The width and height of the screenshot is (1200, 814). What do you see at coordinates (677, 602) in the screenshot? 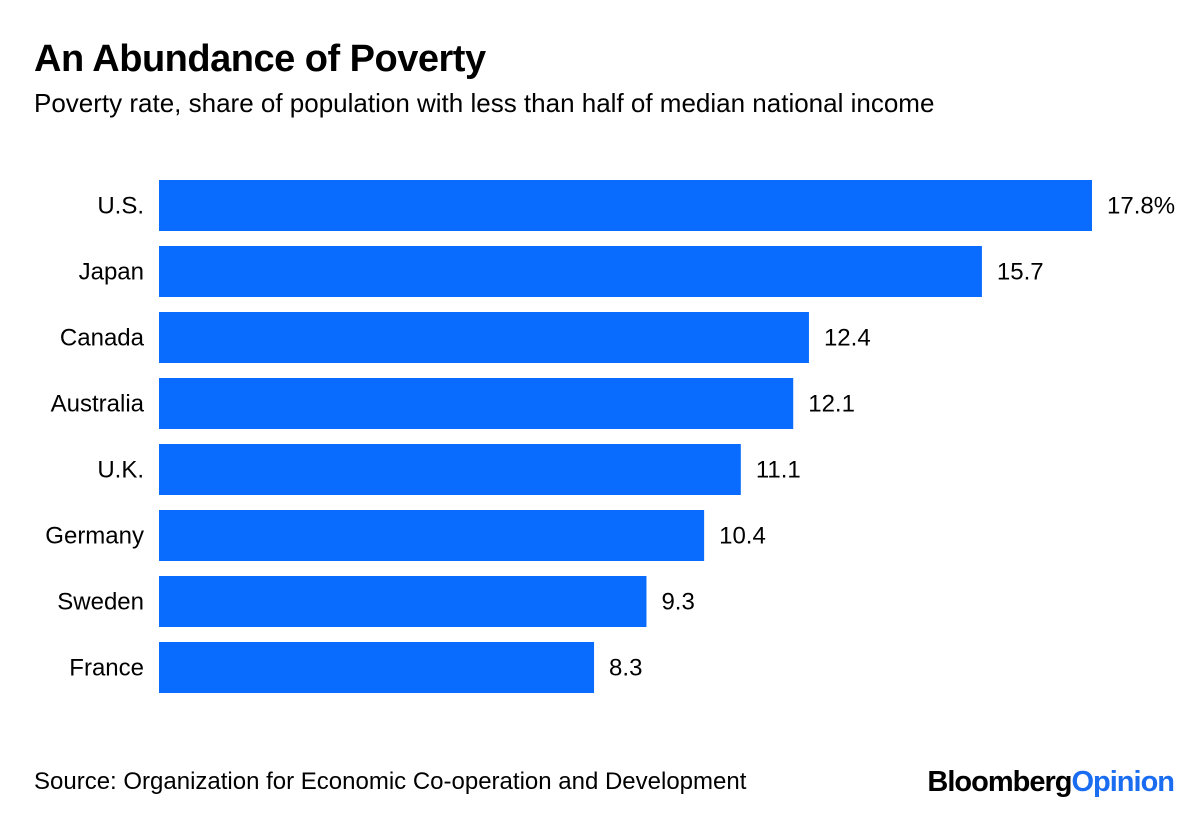
I see `data-label: 9.3` at bounding box center [677, 602].